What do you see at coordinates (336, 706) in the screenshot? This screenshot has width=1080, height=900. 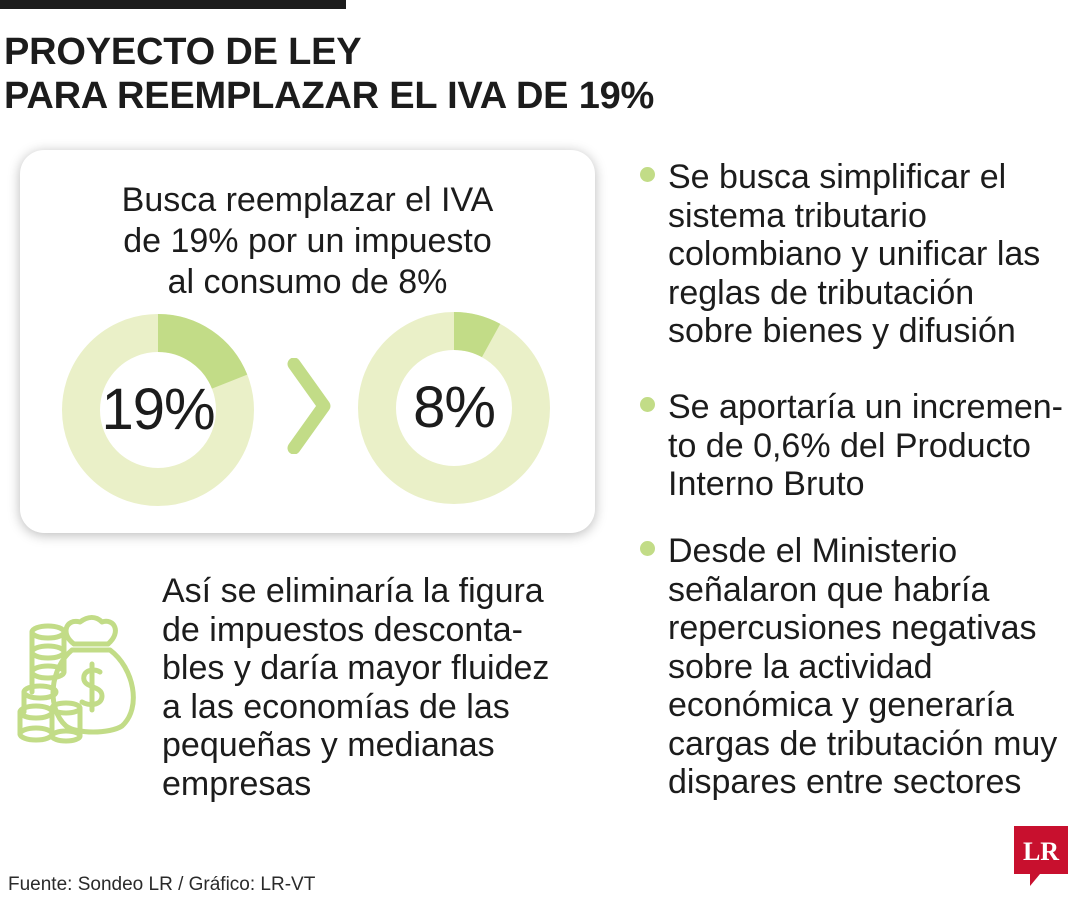 I see `left-paragraph-line: a las economías de las` at bounding box center [336, 706].